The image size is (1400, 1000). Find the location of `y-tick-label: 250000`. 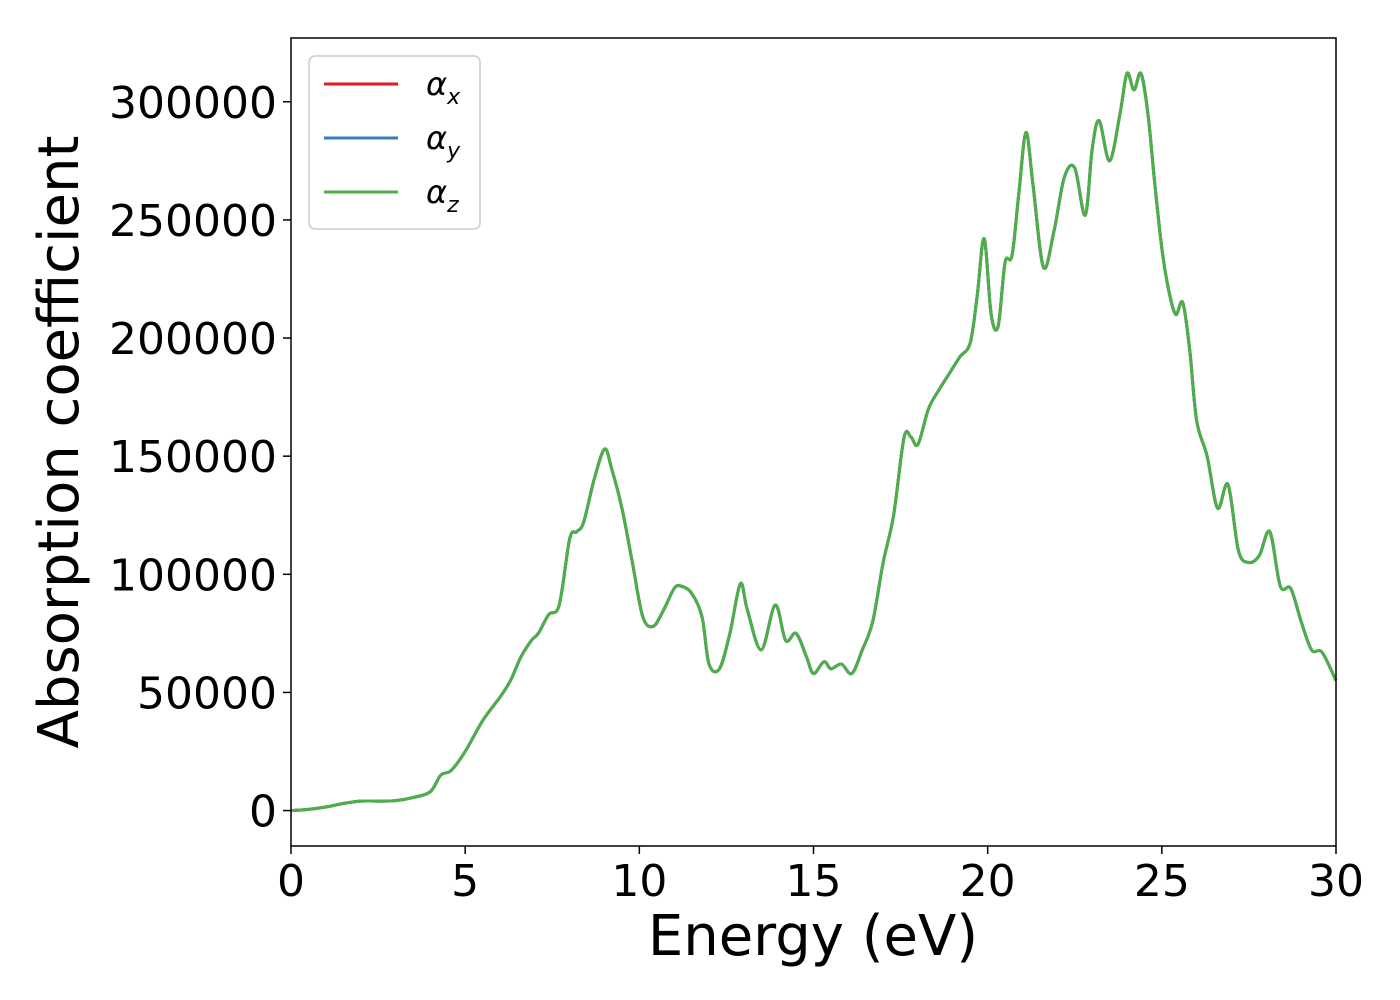

y-tick-label: 250000 is located at coordinates (193, 221).